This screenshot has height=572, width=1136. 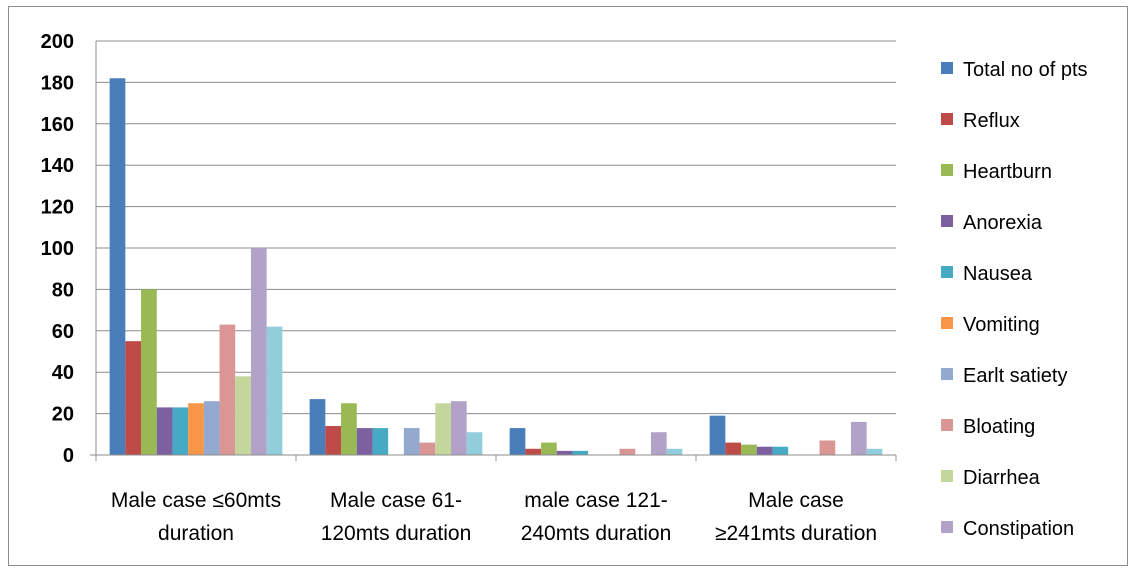 What do you see at coordinates (1007, 172) in the screenshot?
I see `legend-label: Heartburn` at bounding box center [1007, 172].